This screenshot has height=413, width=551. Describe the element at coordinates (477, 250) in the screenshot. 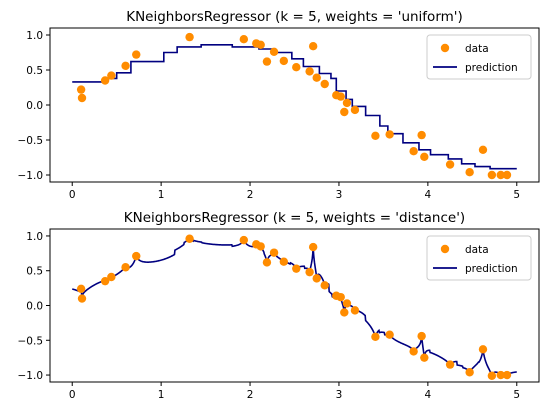

I see `legend-label-data: data` at that location.